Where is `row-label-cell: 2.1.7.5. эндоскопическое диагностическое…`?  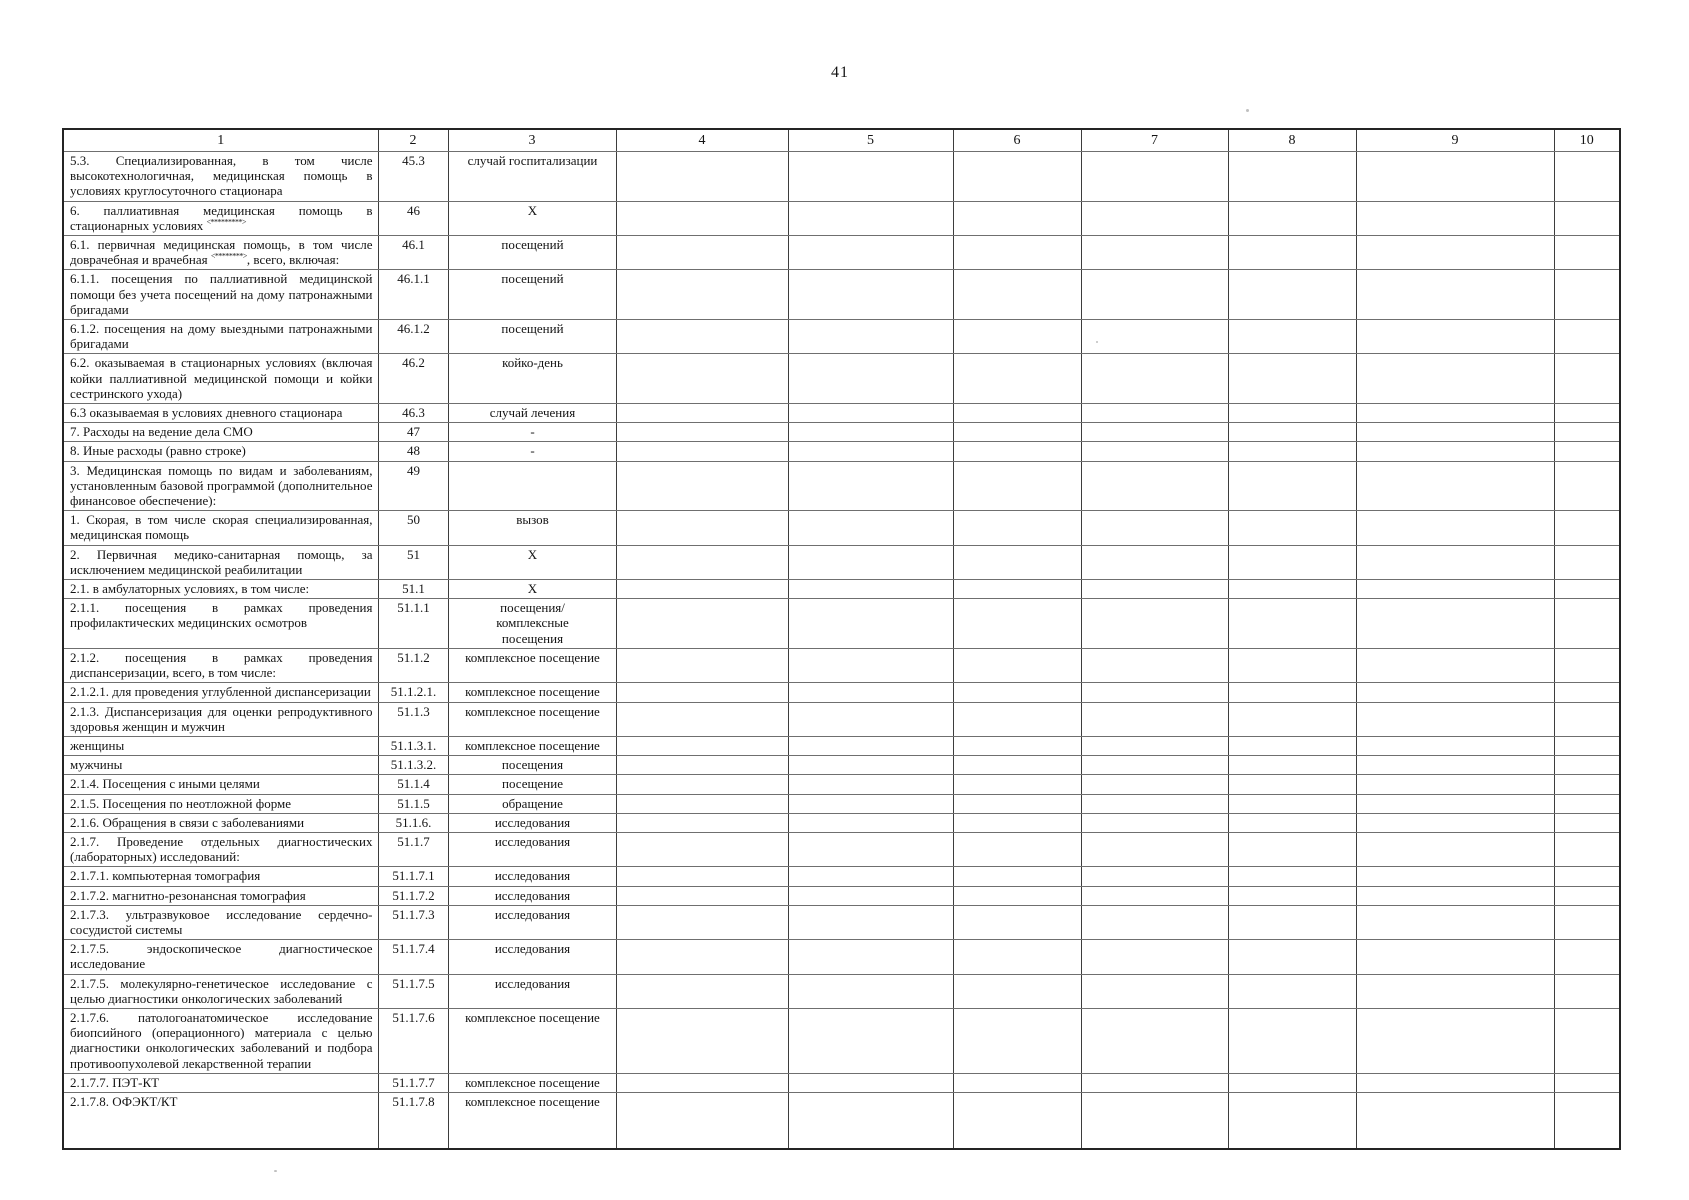 row-label-cell: 2.1.7.5. эндоскопическое диагностическое… is located at coordinates (220, 957).